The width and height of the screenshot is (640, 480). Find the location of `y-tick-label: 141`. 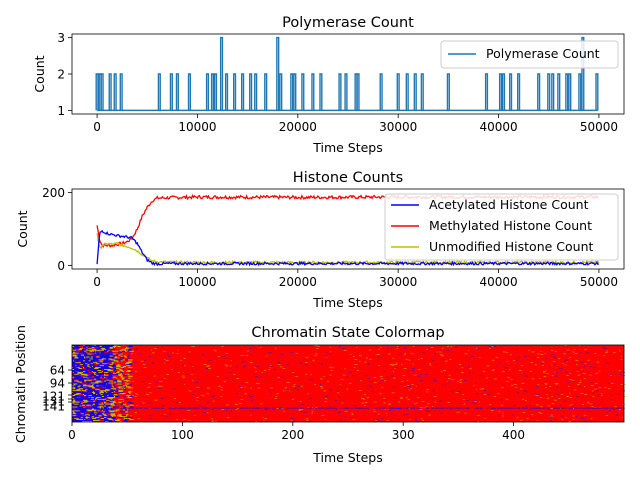

y-tick-label: 141 is located at coordinates (53, 407).